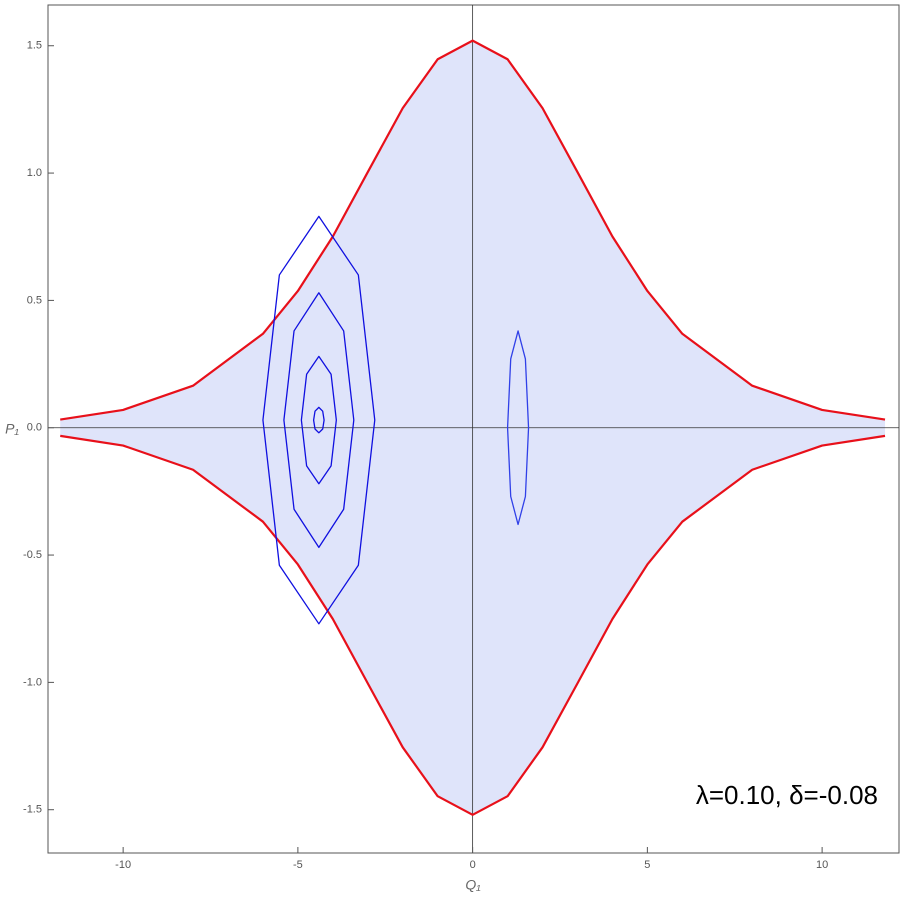 The width and height of the screenshot is (900, 905). Describe the element at coordinates (298, 865) in the screenshot. I see `x-tick-label: -5` at that location.